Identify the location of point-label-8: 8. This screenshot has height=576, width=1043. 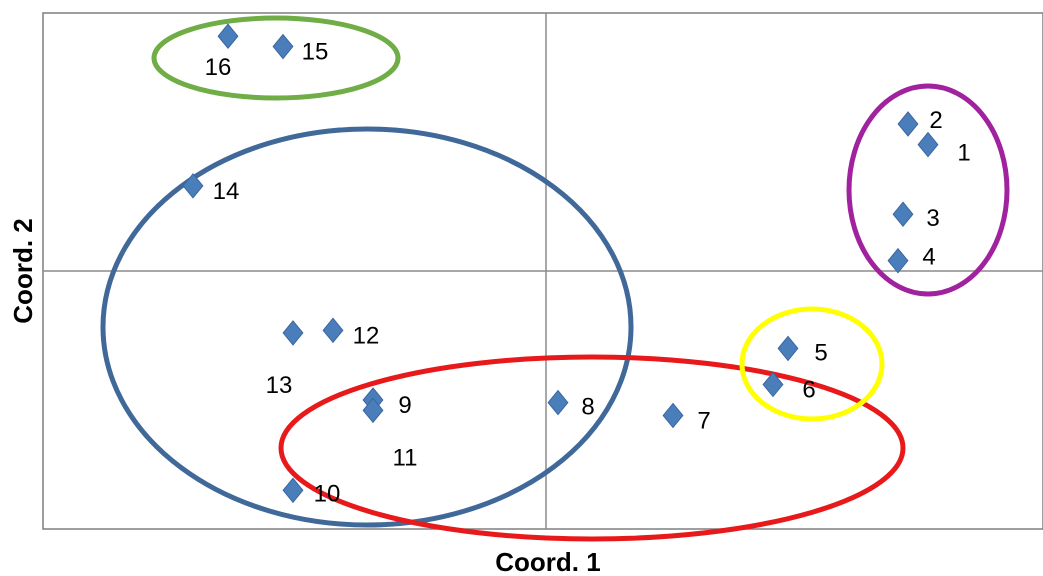
(587, 407).